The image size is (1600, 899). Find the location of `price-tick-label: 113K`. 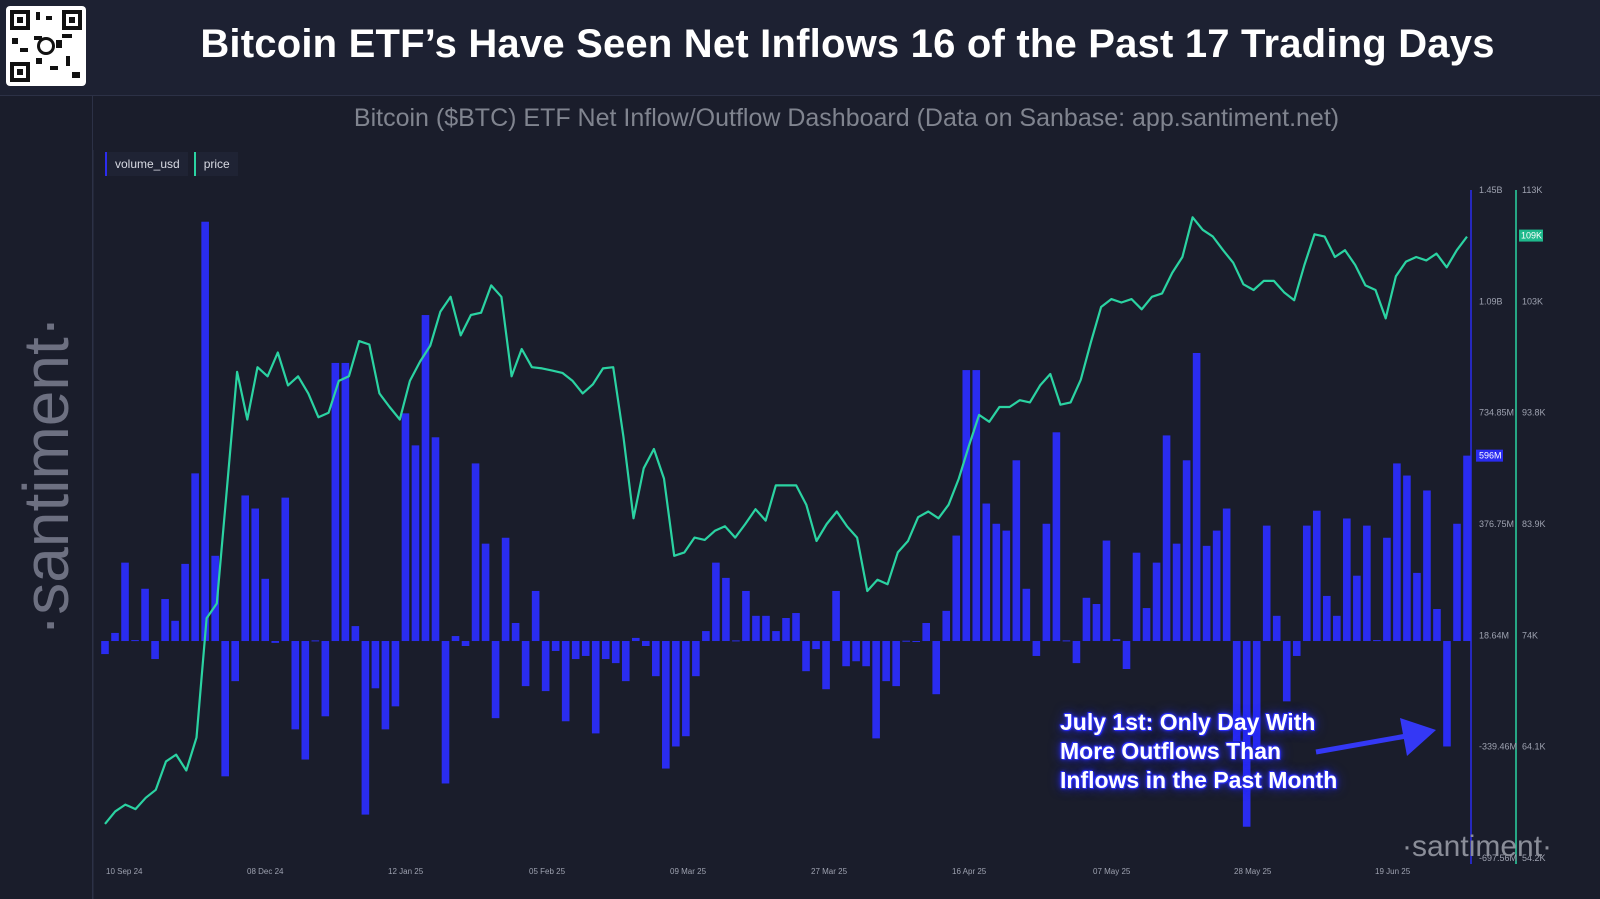

price-tick-label: 113K is located at coordinates (1532, 190).